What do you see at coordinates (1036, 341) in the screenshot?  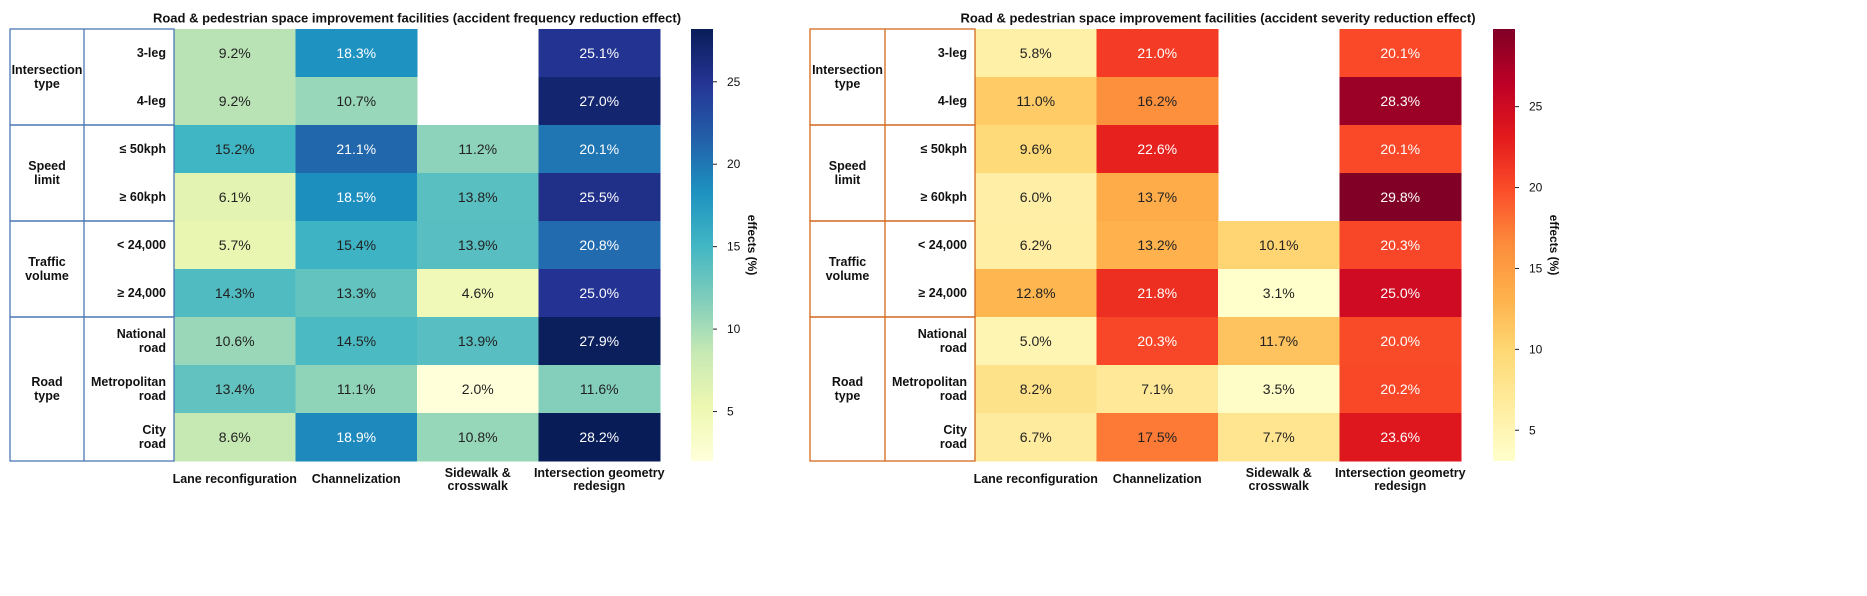 I see `cell-value-label: 5.0%` at bounding box center [1036, 341].